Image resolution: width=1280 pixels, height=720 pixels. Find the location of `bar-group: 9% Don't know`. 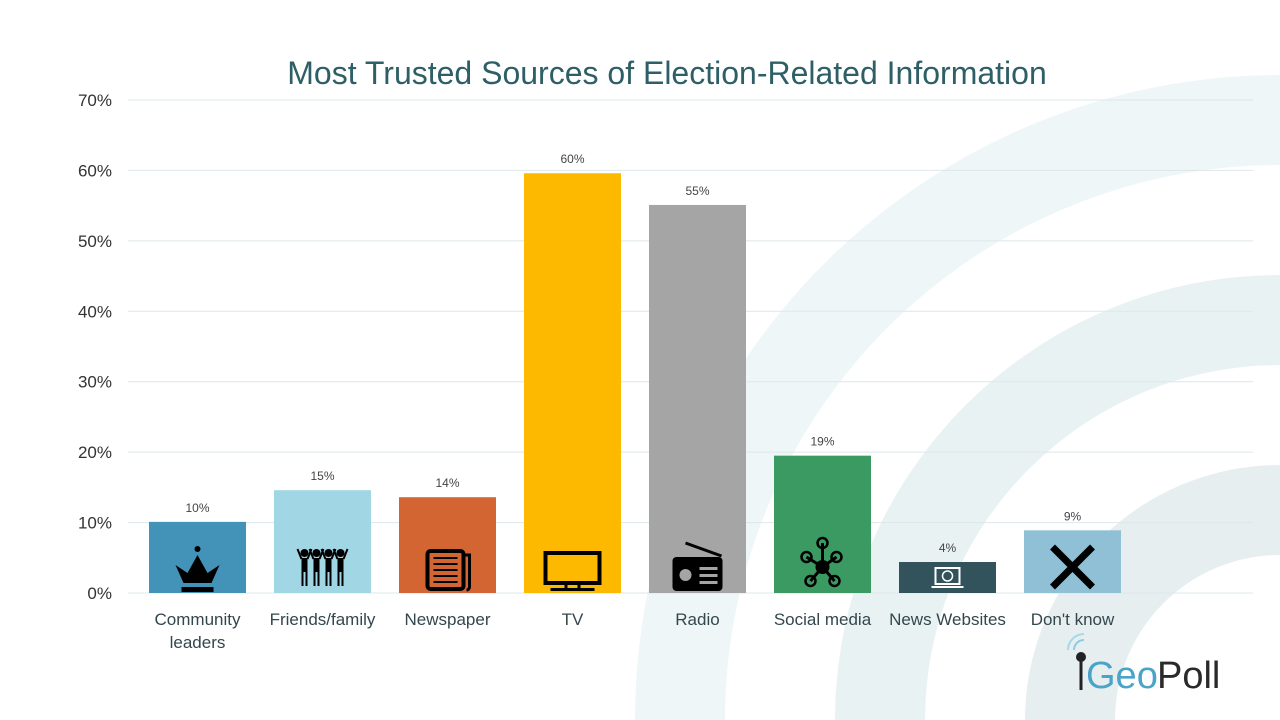

bar-group: 9% Don't know is located at coordinates (1072, 569).